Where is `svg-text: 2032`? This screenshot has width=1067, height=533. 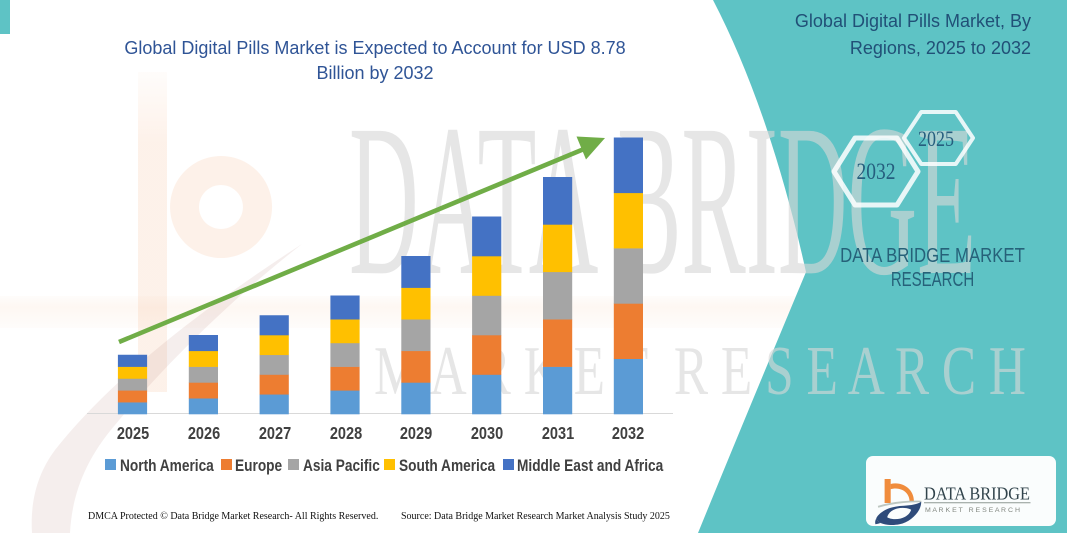
svg-text: 2032 is located at coordinates (876, 172).